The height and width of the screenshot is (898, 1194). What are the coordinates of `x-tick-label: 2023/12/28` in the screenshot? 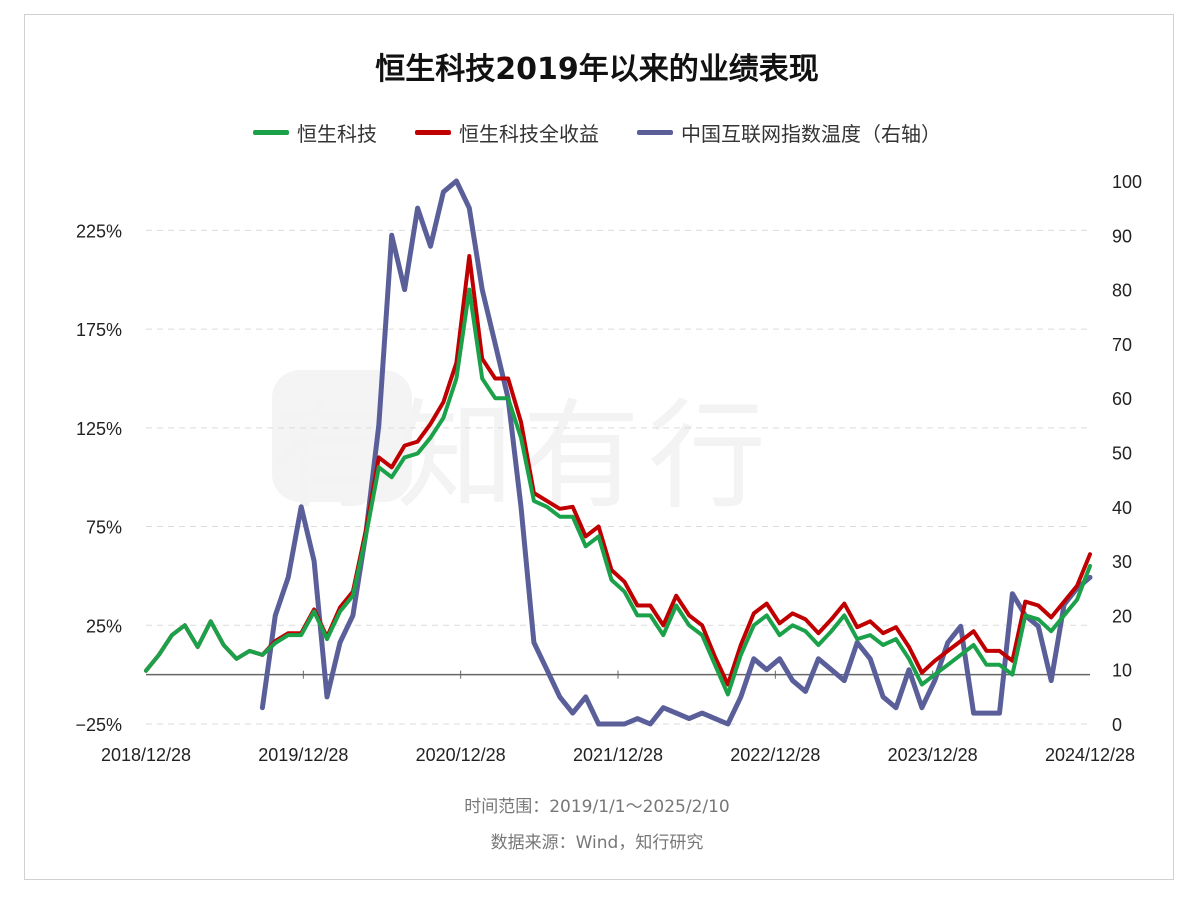 It's located at (933, 755).